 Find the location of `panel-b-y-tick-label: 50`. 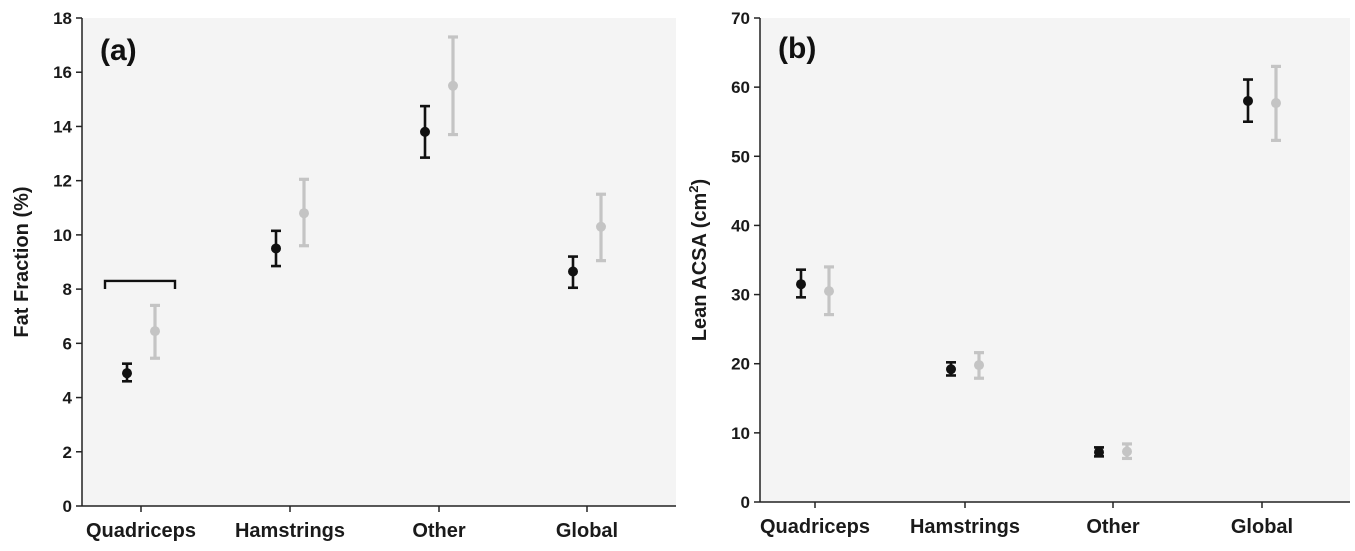

panel-b-y-tick-label: 50 is located at coordinates (740, 156).